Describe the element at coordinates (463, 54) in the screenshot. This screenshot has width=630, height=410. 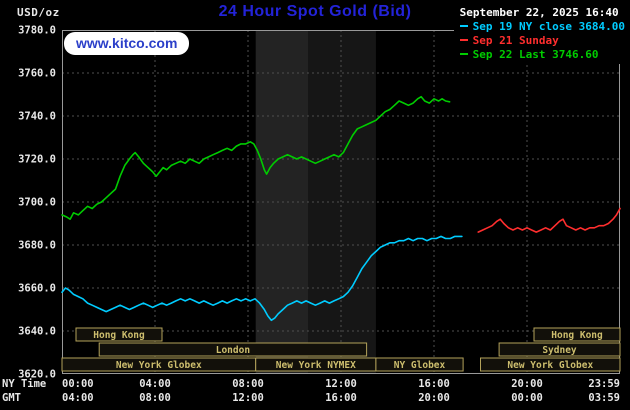
I see `sep22-line-swatch` at that location.